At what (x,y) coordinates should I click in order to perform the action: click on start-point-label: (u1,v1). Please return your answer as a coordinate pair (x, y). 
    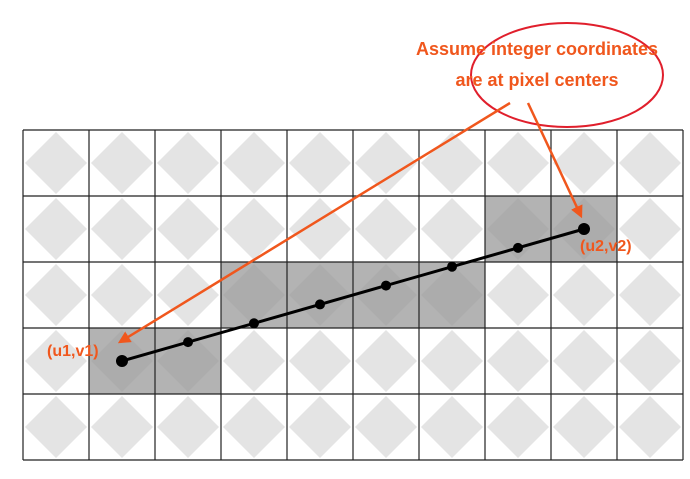
    Looking at the image, I should click on (73, 351).